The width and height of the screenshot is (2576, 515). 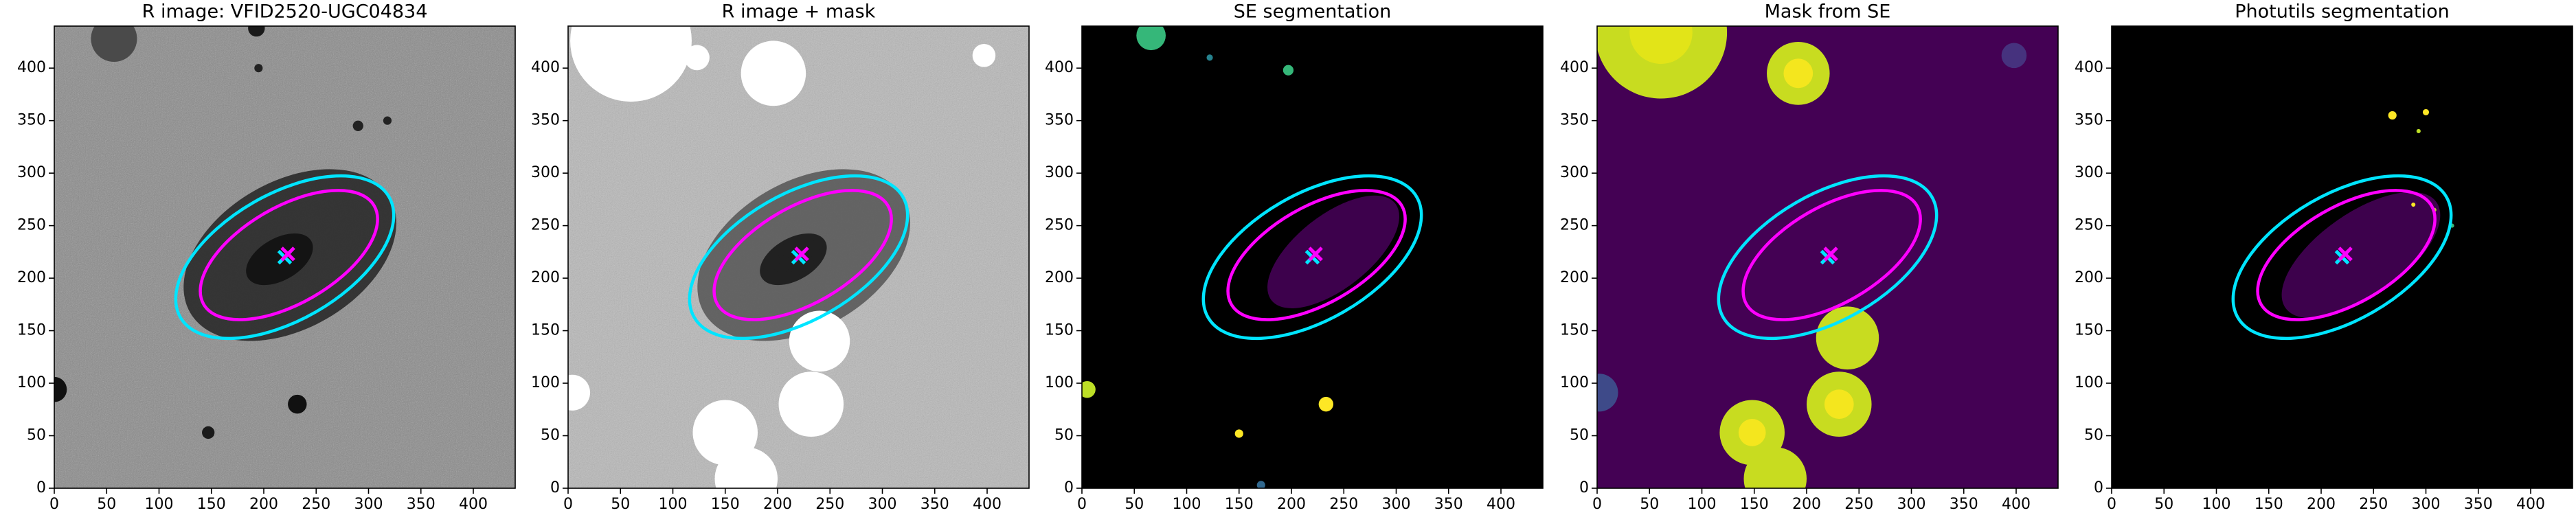 I want to click on panel-title: Mask from SE, so click(x=1828, y=12).